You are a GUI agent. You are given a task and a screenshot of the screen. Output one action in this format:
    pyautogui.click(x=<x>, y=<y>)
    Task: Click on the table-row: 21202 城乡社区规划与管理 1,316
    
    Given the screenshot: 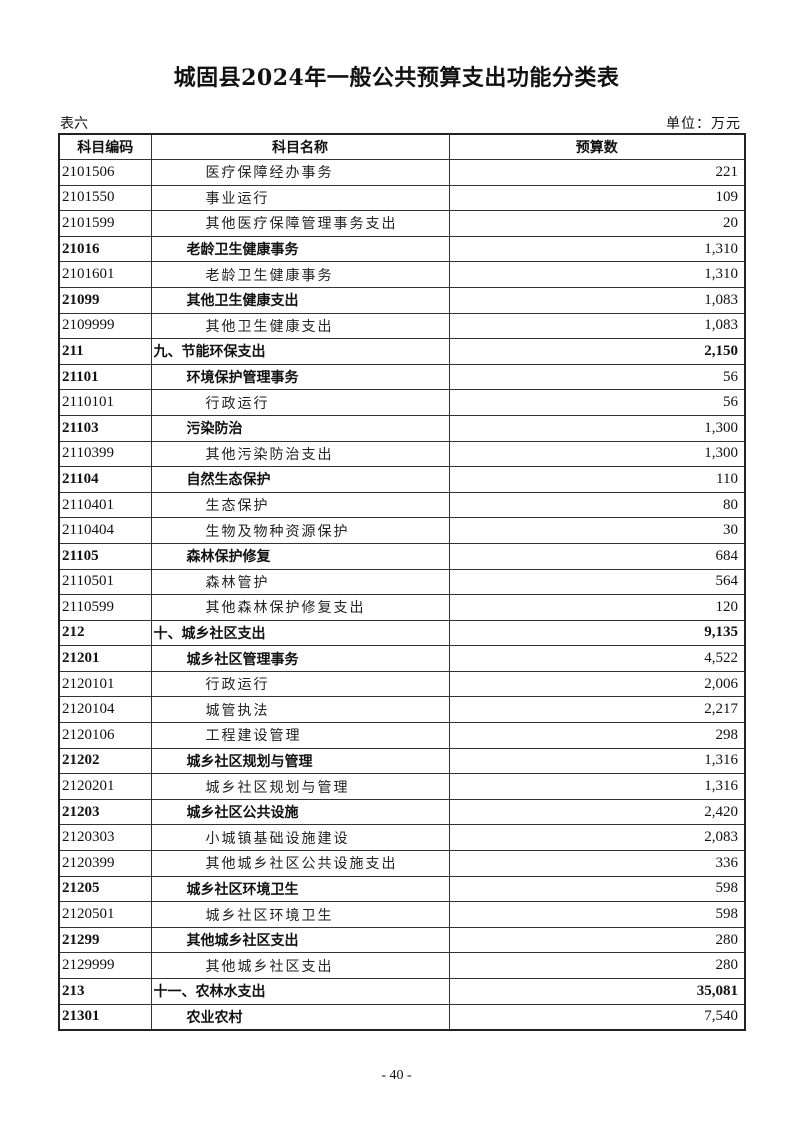 What is the action you would take?
    pyautogui.click(x=402, y=761)
    